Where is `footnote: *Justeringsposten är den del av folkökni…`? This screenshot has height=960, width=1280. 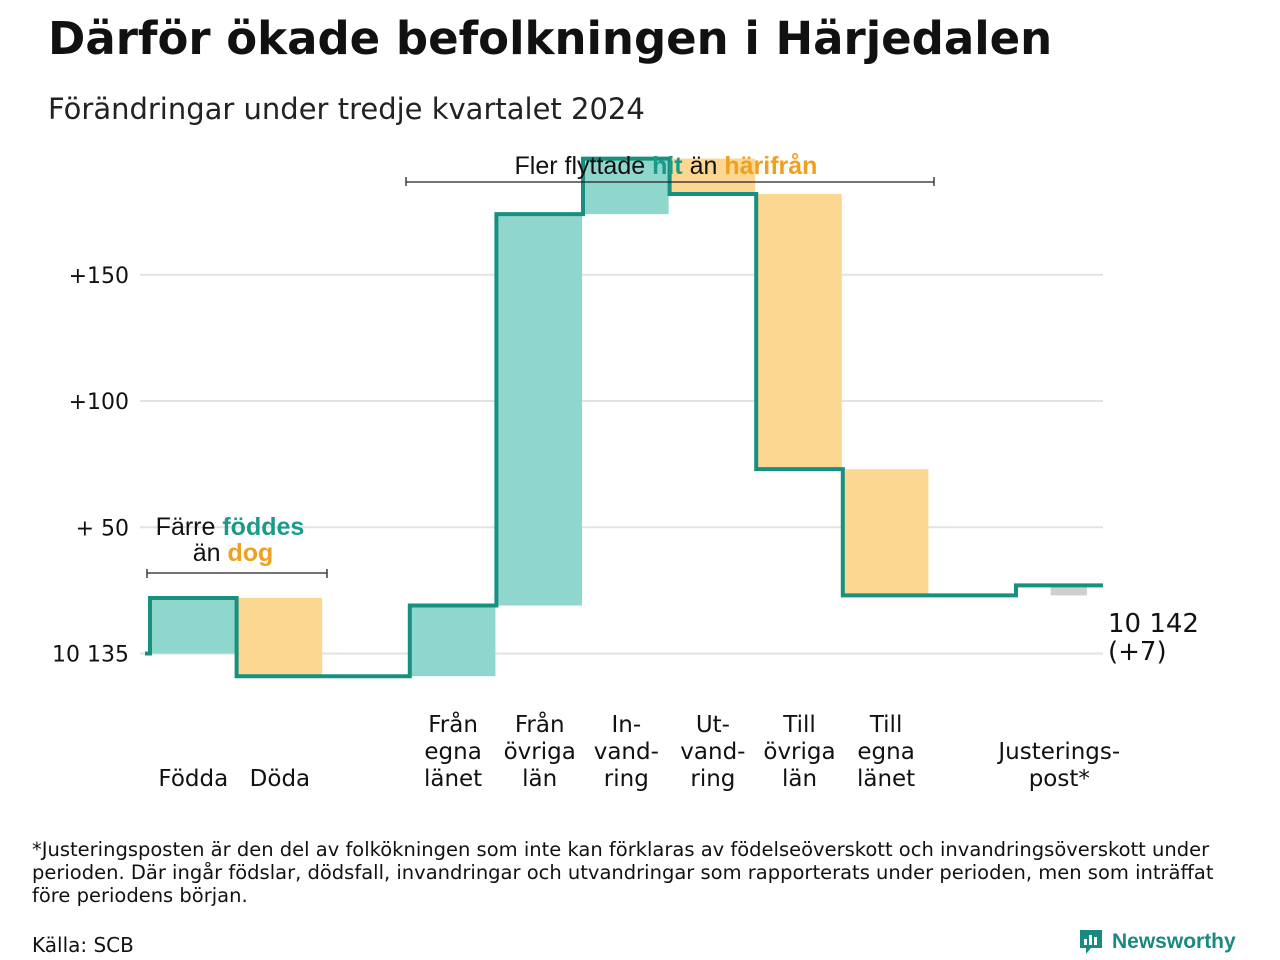 footnote: *Justeringsposten är den del av folkökni… is located at coordinates (623, 872).